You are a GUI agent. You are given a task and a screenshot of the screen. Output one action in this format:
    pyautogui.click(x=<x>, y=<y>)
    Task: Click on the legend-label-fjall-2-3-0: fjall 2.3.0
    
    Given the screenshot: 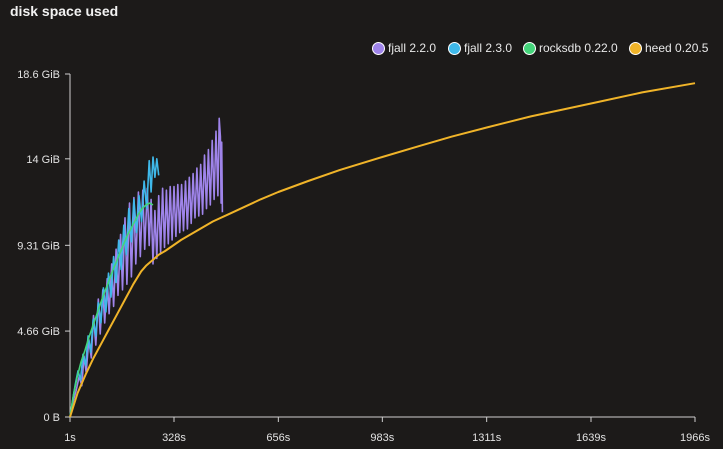 What is the action you would take?
    pyautogui.click(x=488, y=48)
    